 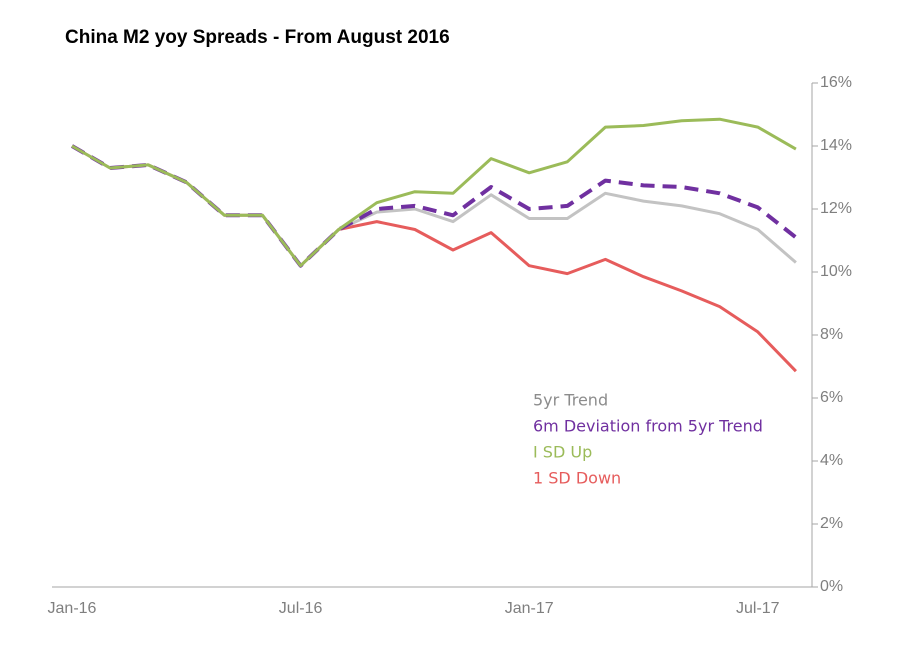 What do you see at coordinates (758, 608) in the screenshot?
I see `x-tick-label: Jul-17` at bounding box center [758, 608].